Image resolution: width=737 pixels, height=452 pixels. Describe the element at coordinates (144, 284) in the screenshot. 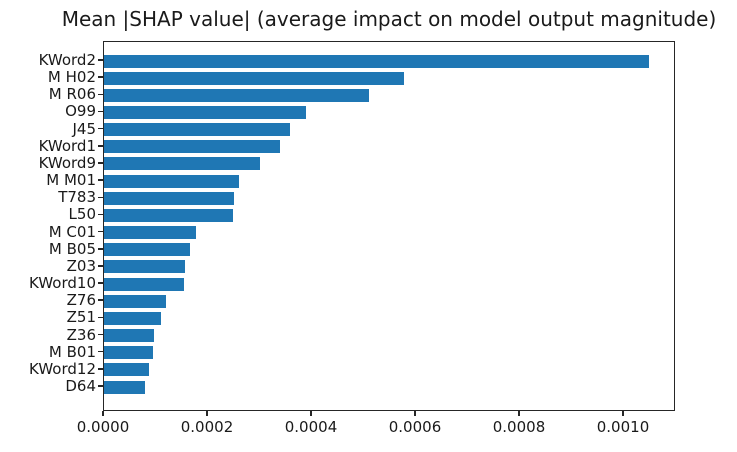

I see `bar-KWord10` at that location.